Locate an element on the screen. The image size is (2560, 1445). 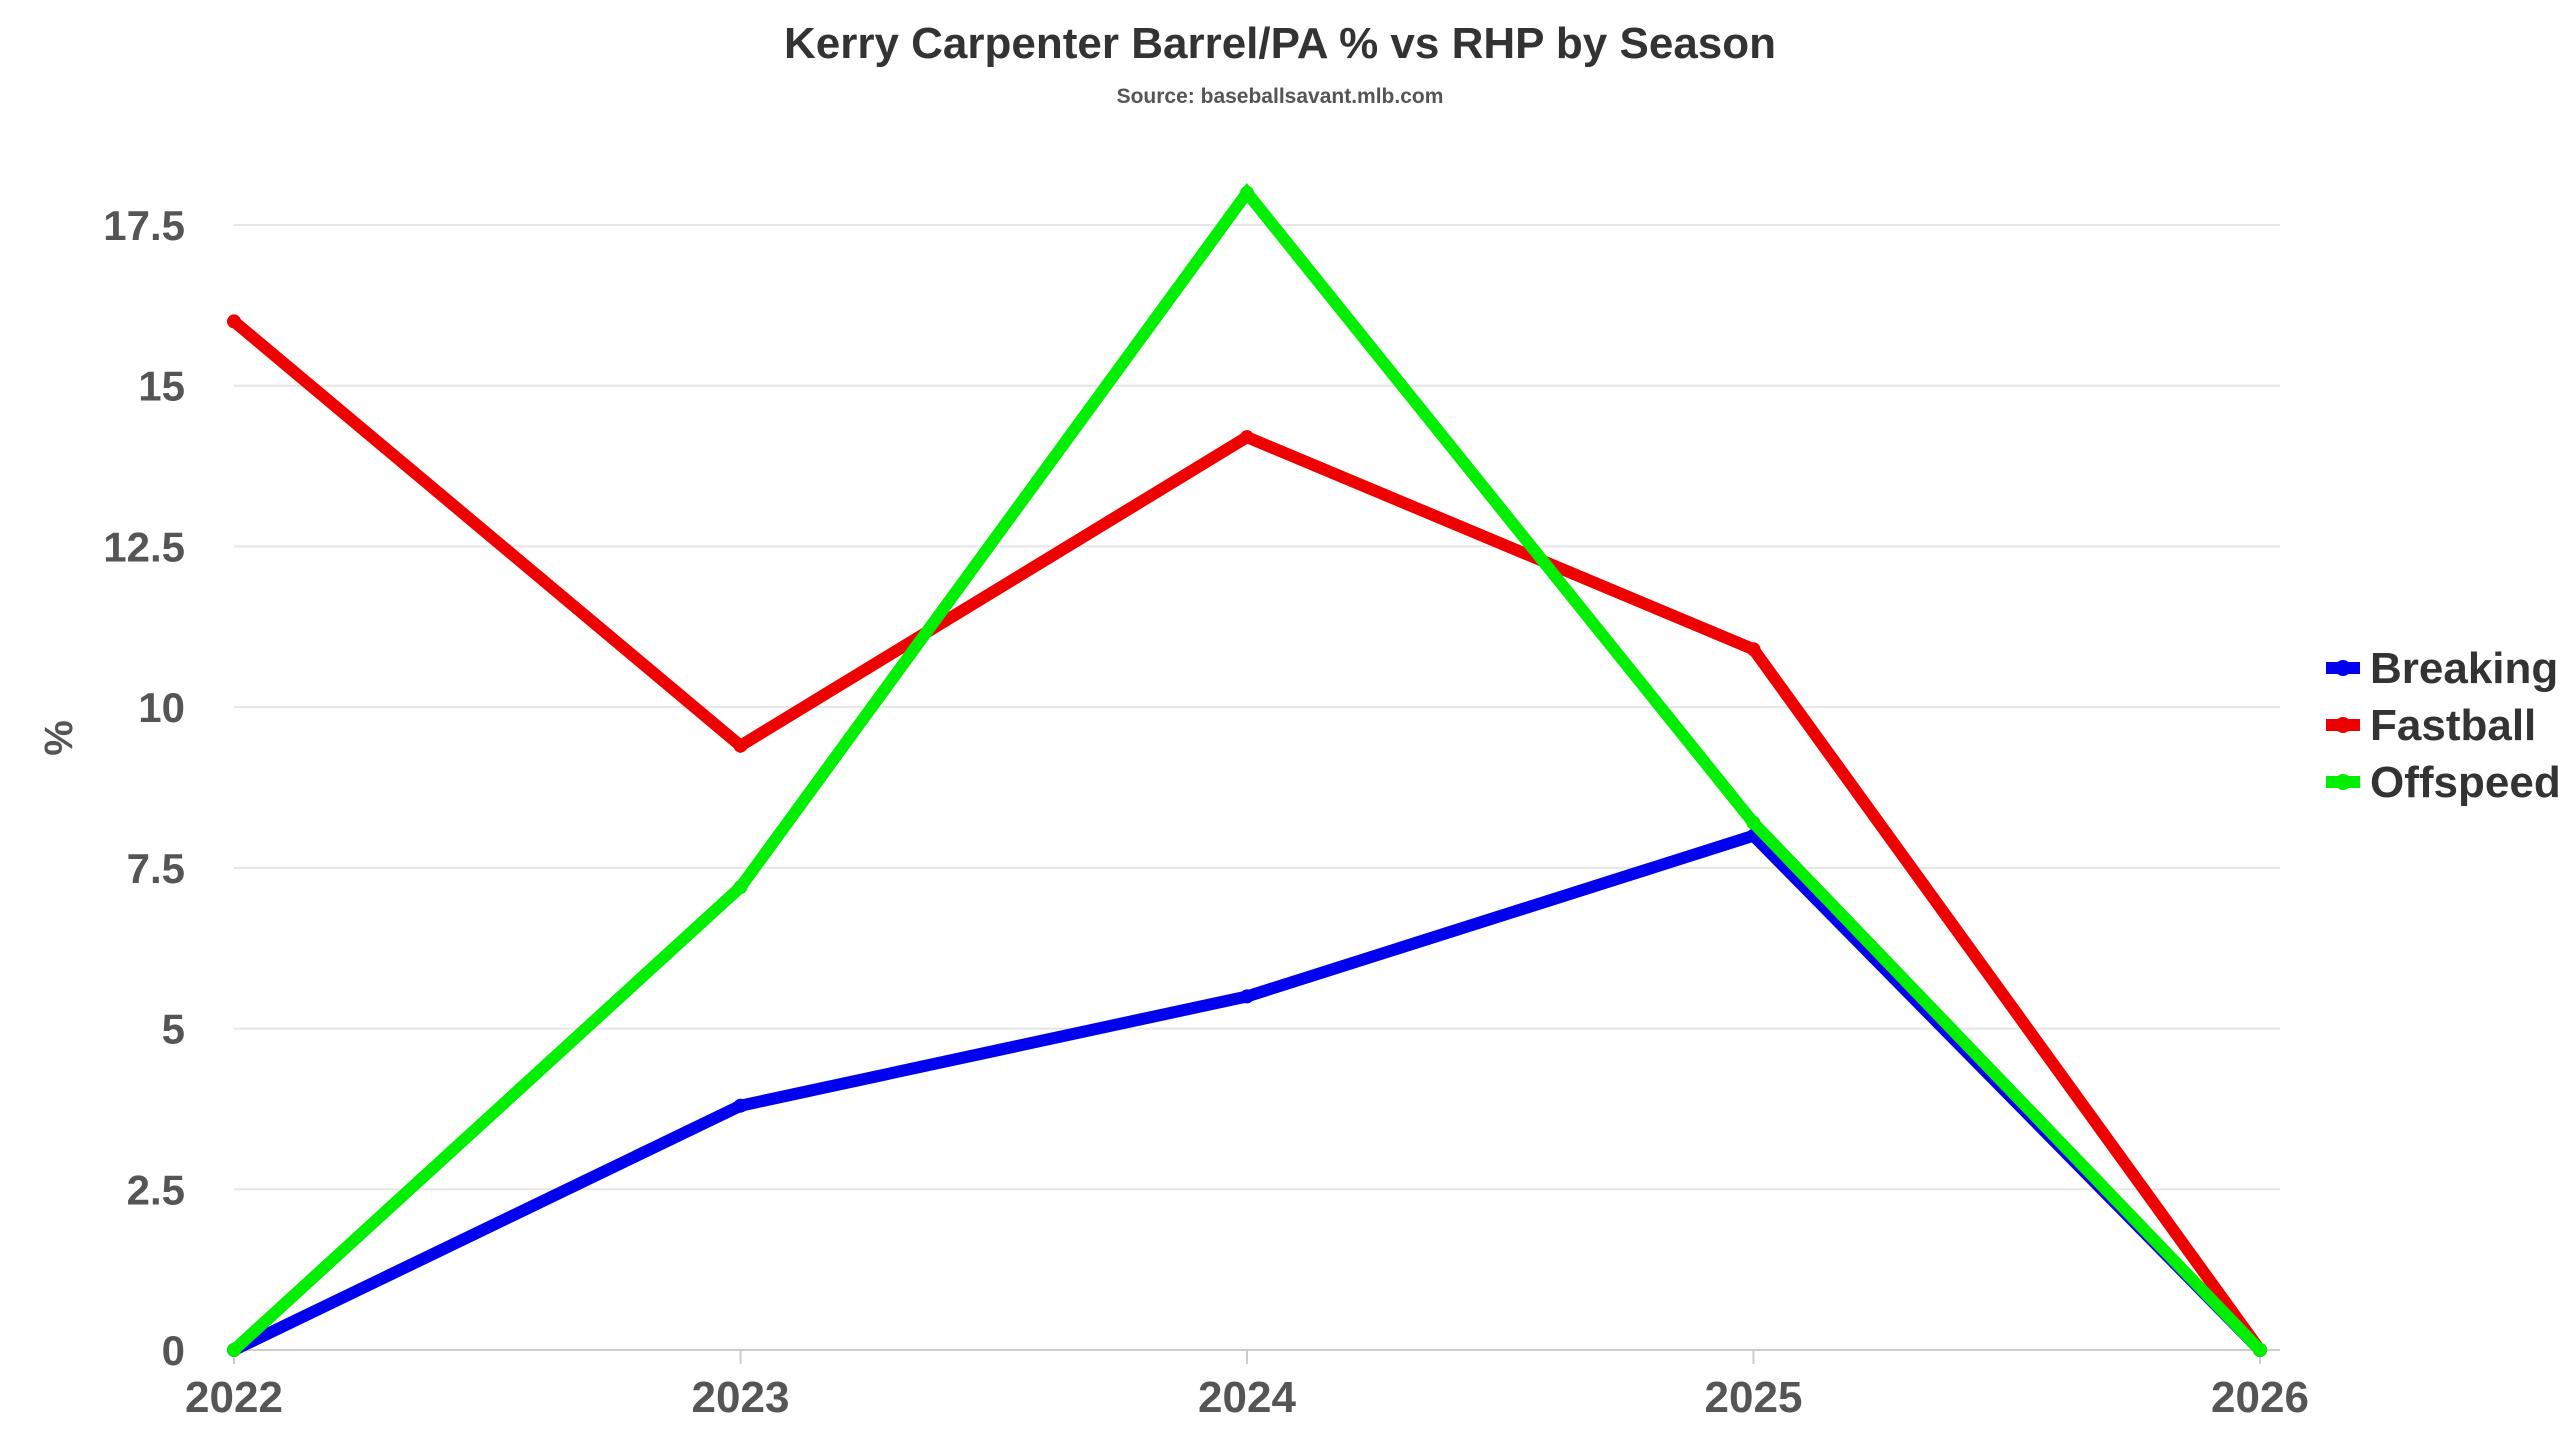
legend-label-offspeed: Offspeed is located at coordinates (2465, 782).